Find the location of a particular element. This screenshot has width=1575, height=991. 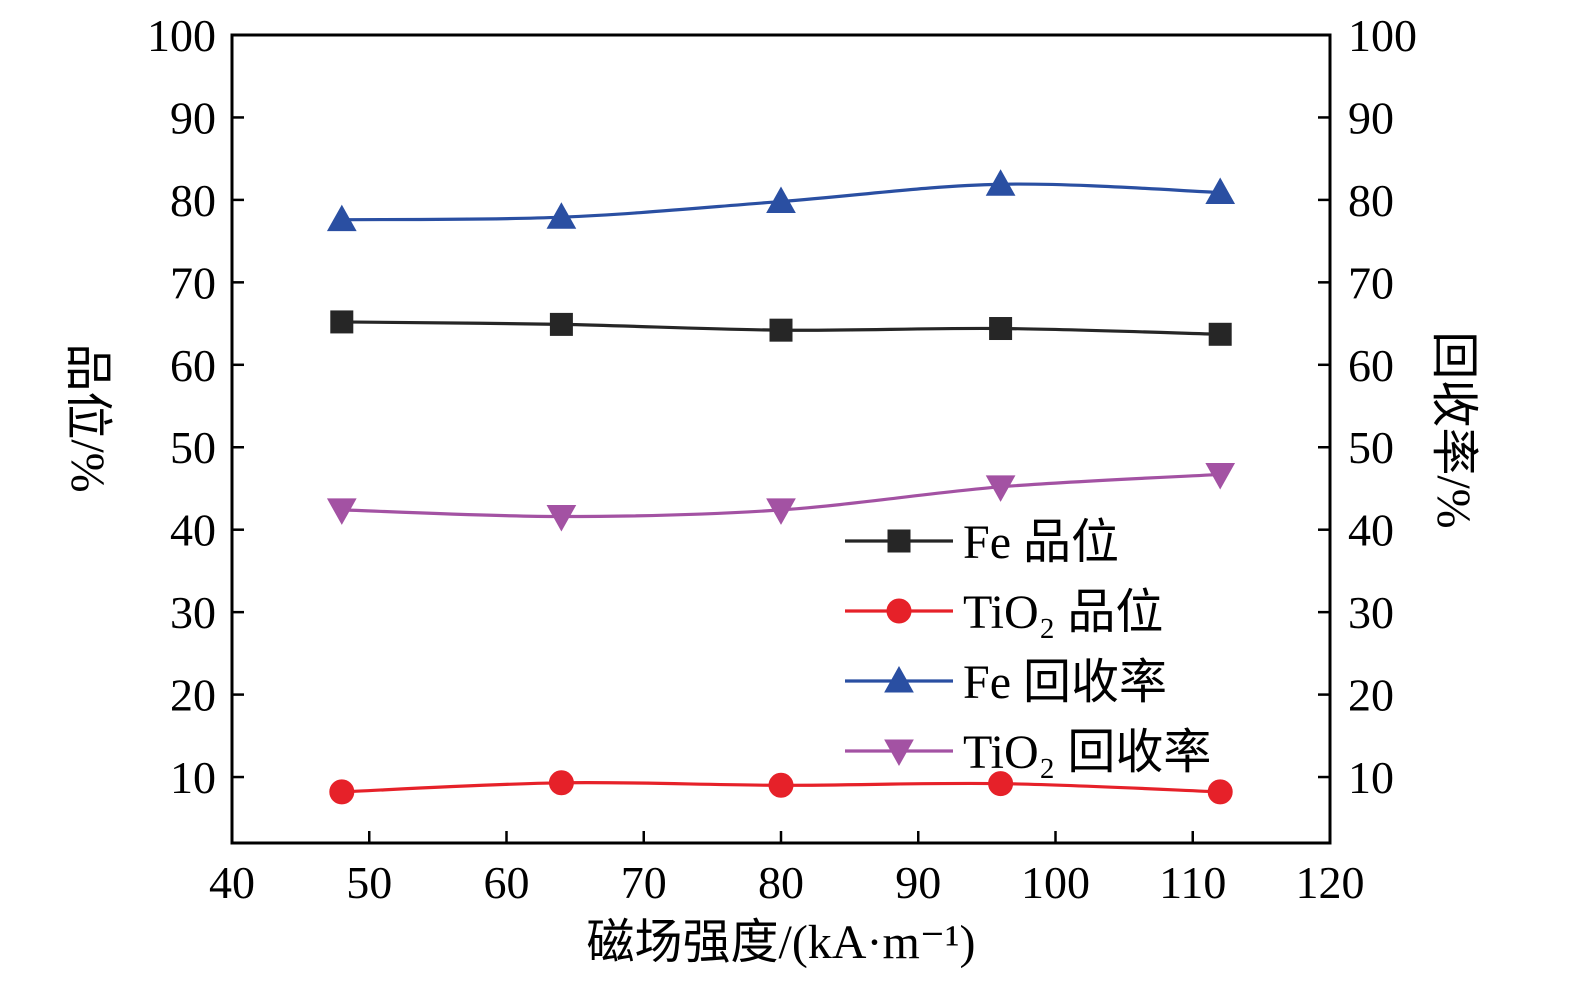

left-tick-label: 60 is located at coordinates (193, 365).